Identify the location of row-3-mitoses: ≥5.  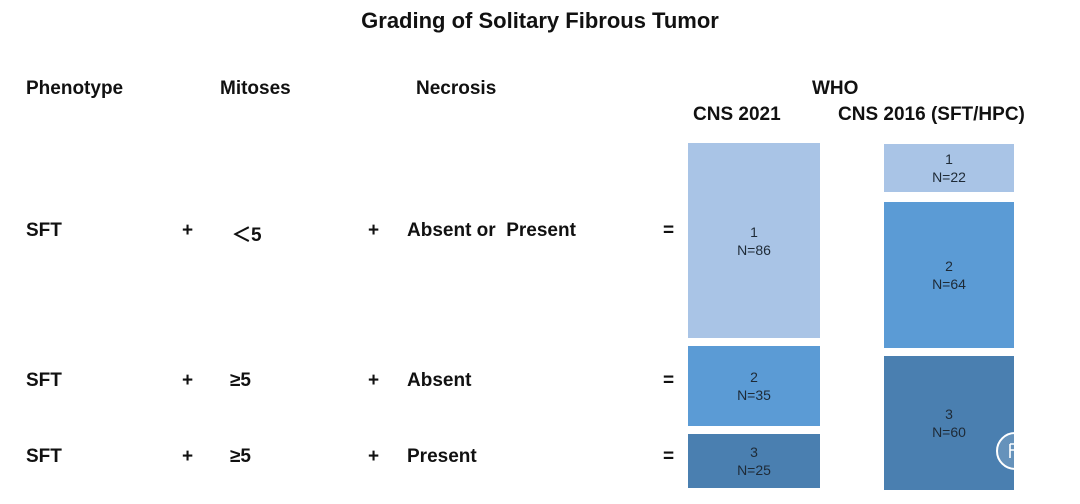
(240, 456).